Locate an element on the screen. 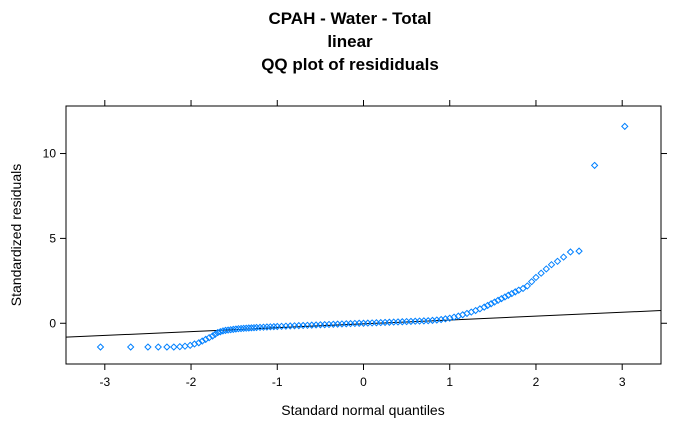  x-tick-label: 2 is located at coordinates (536, 382).